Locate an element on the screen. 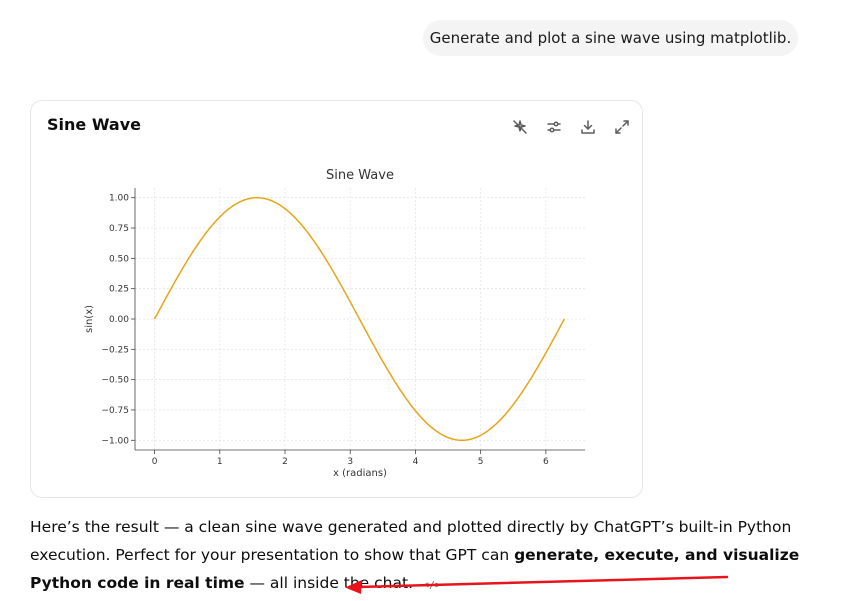 The width and height of the screenshot is (856, 601). chart-title: Sine Wave is located at coordinates (360, 175).